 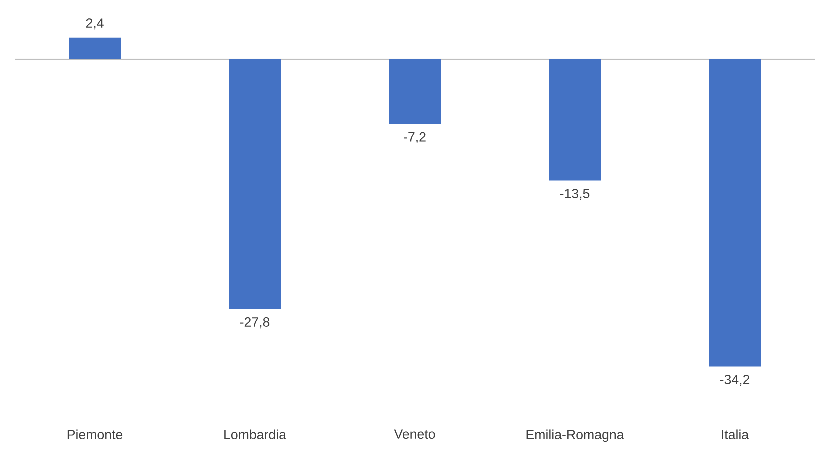 I want to click on data-label: -27,8, so click(x=255, y=323).